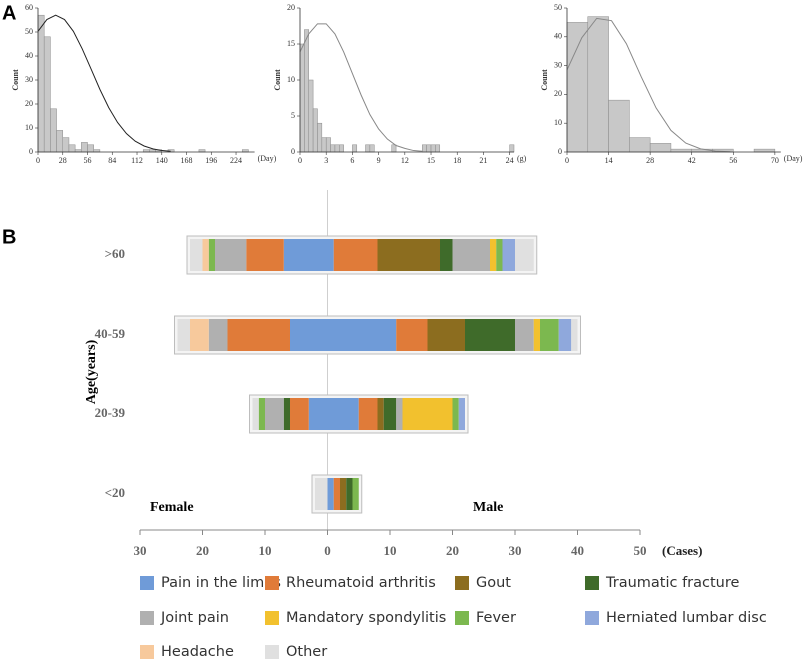 The width and height of the screenshot is (803, 660). What do you see at coordinates (609, 160) in the screenshot?
I see `x-tick-label: 14` at bounding box center [609, 160].